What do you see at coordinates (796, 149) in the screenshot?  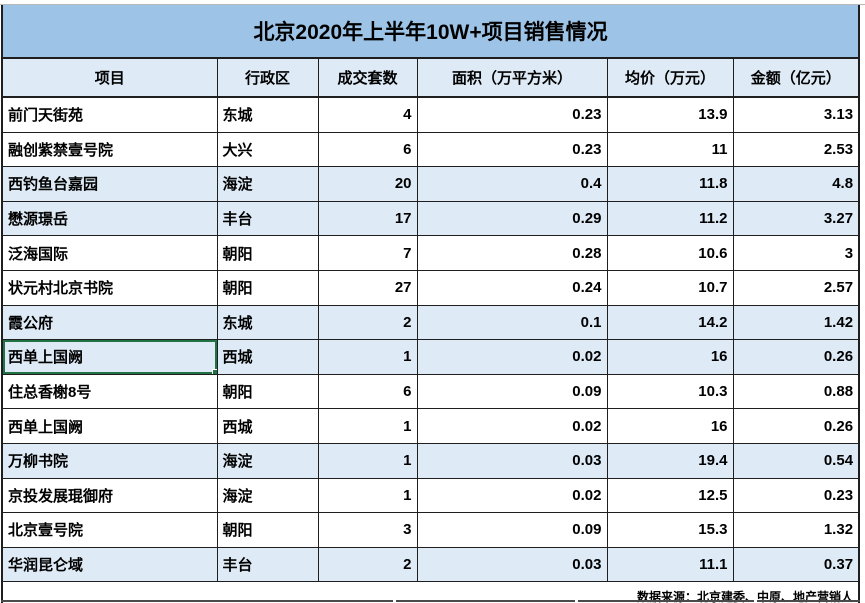 I see `cell-amount: 2.53` at bounding box center [796, 149].